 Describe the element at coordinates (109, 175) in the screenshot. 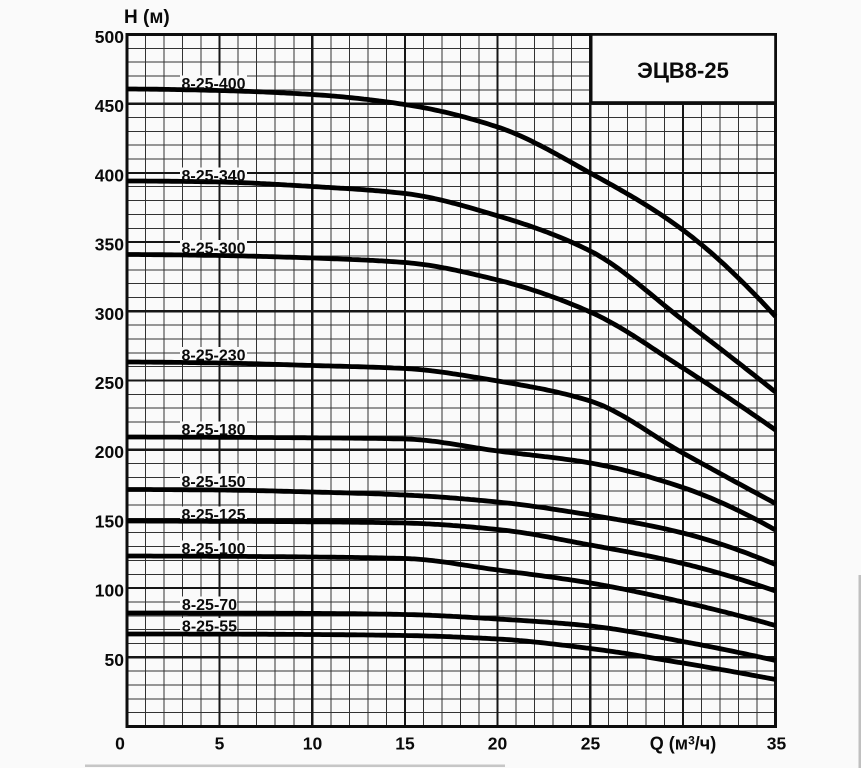

I see `svg-text: 400` at that location.